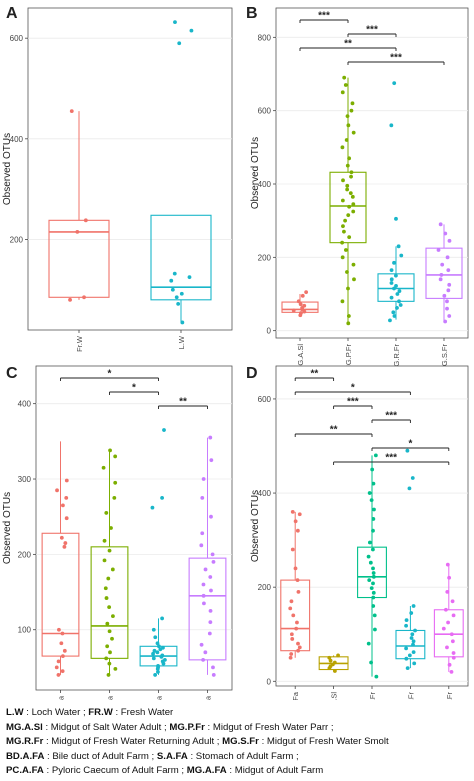 The width and height of the screenshot is (474, 781). Describe the element at coordinates (100, 712) in the screenshot. I see `legend-abbreviation: FR.W` at that location.